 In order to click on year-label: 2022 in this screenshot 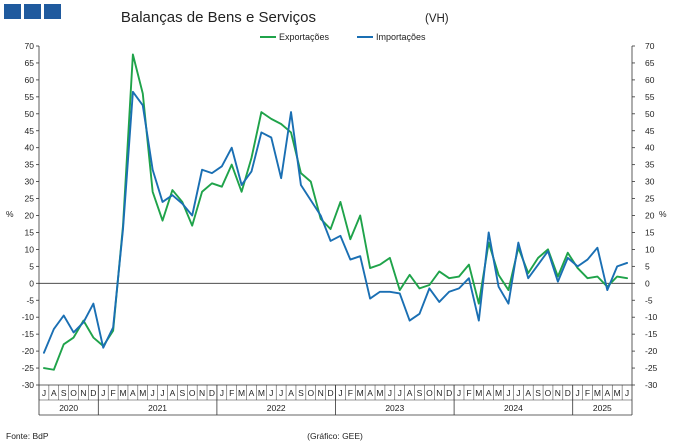, I will do `click(276, 408)`.